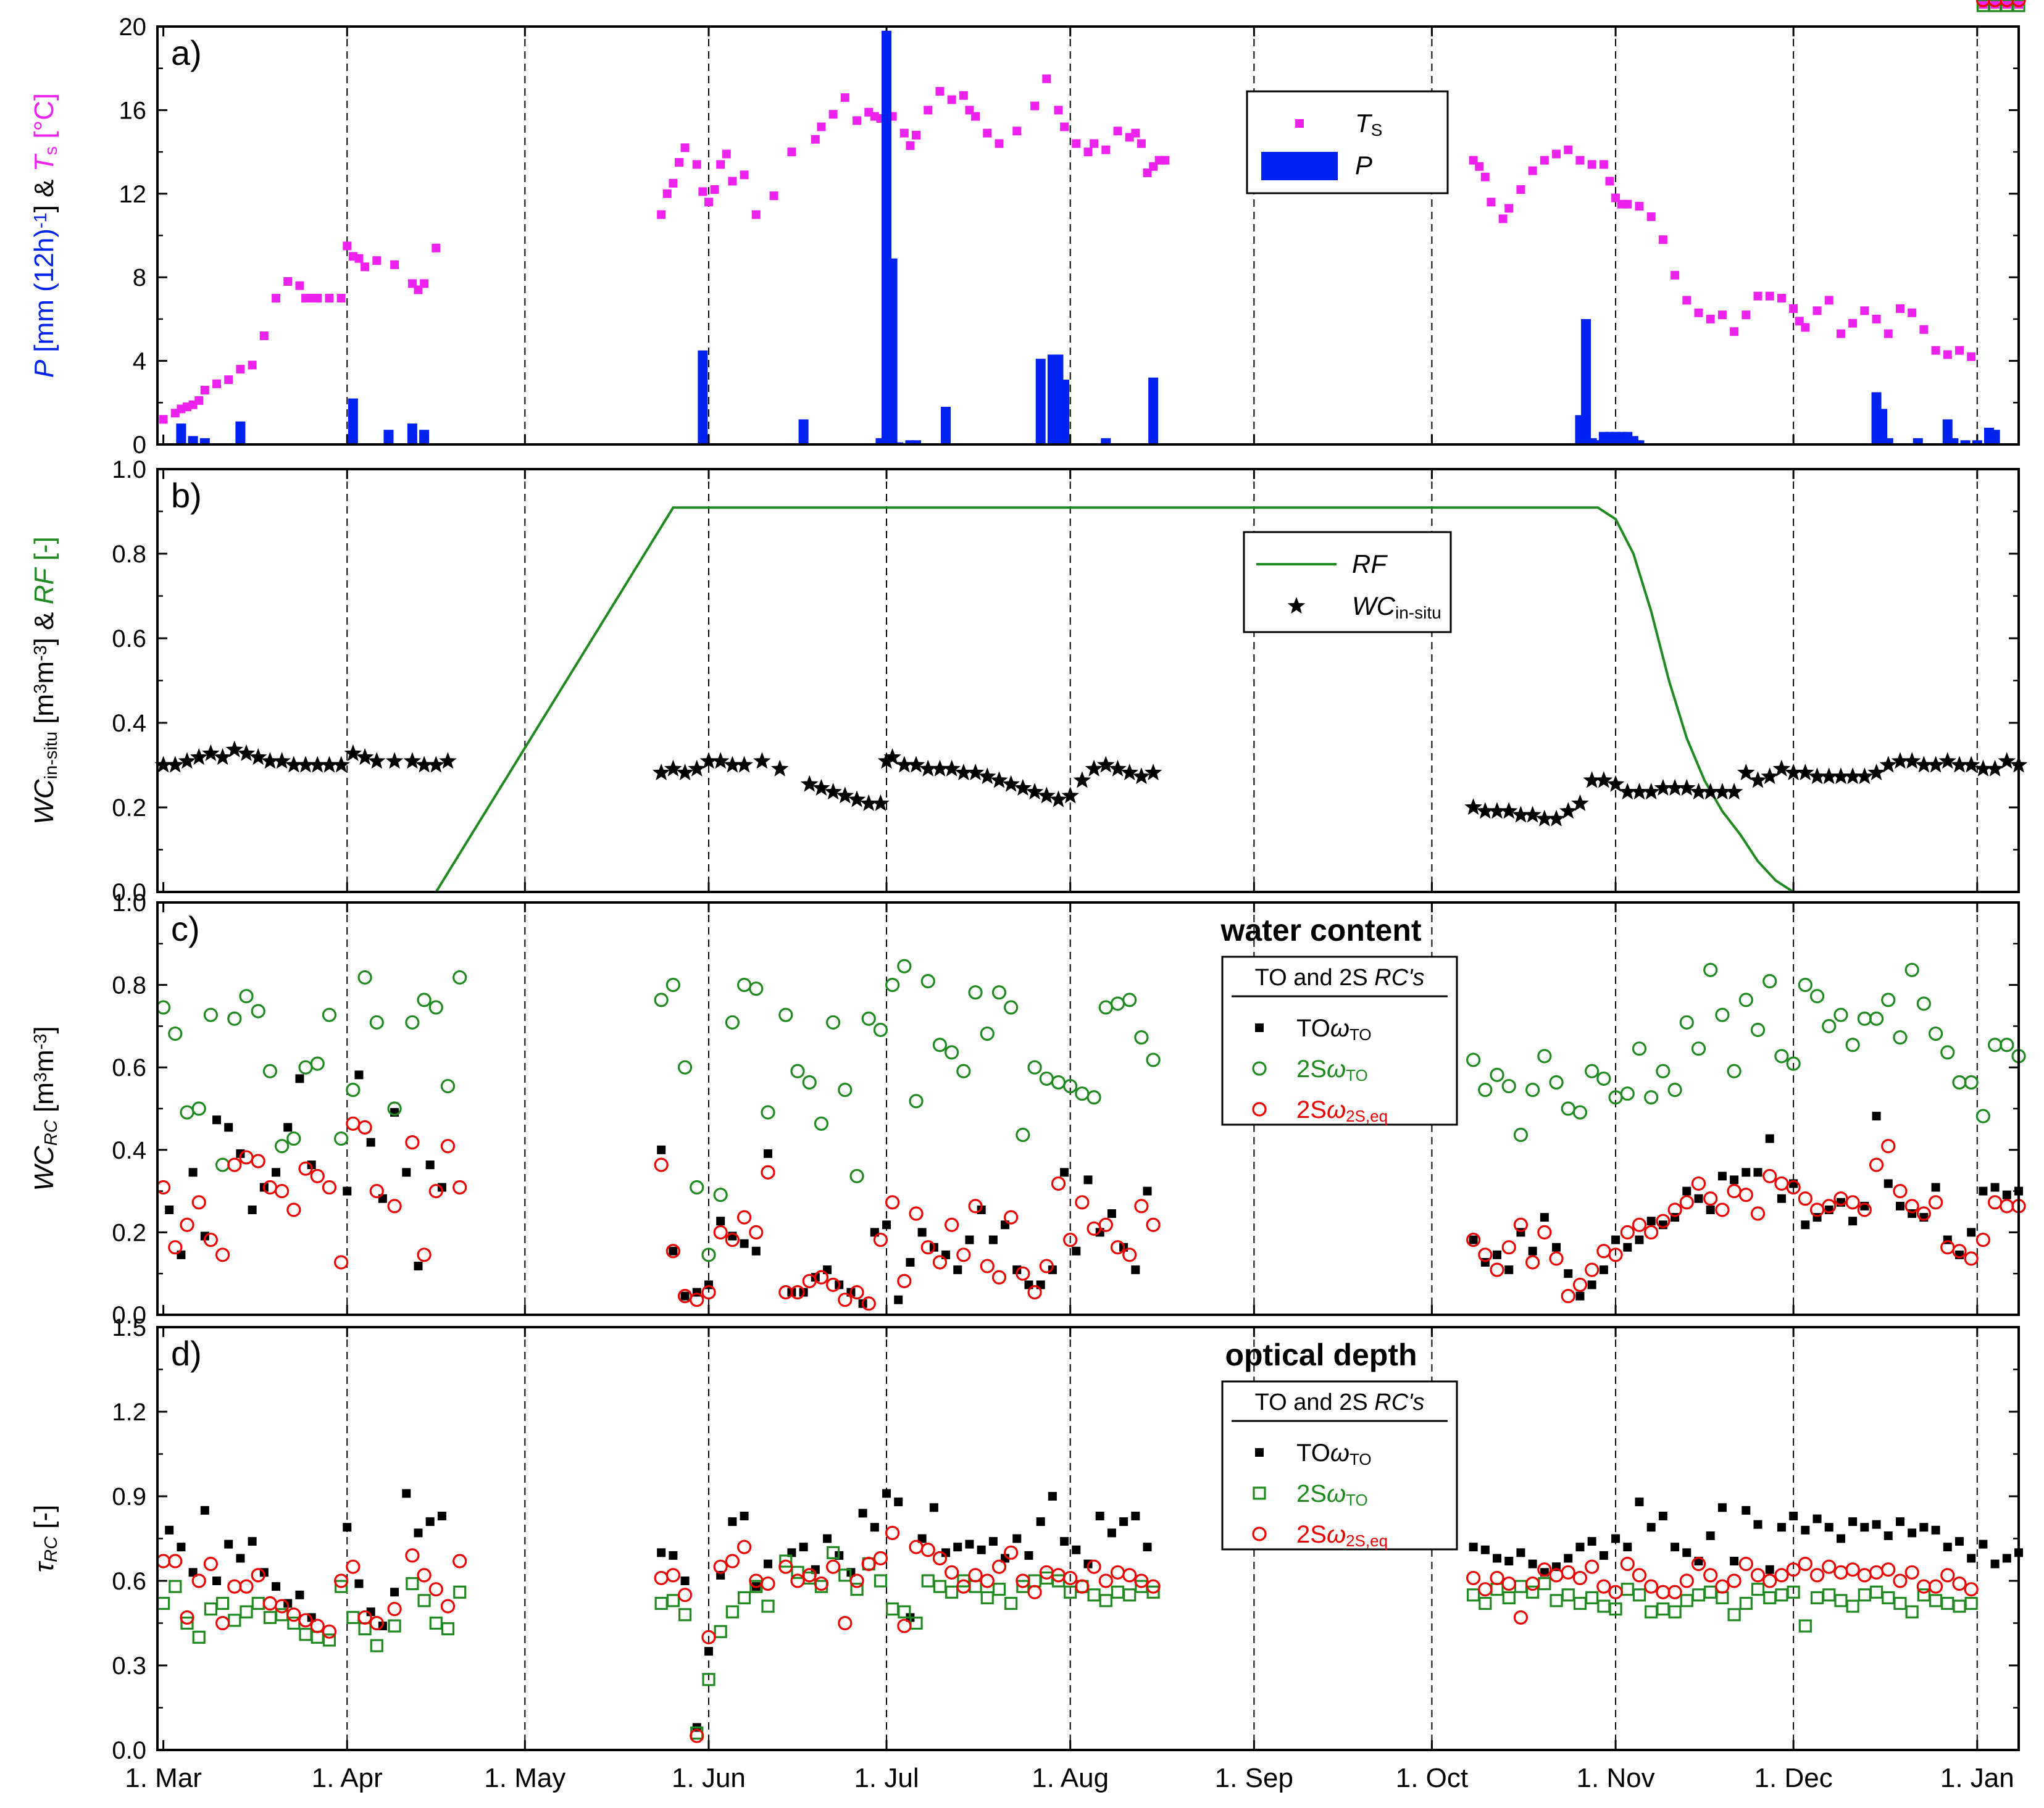 Image resolution: width=2044 pixels, height=1808 pixels. I want to click on y-tick-label: 0.4, so click(129, 723).